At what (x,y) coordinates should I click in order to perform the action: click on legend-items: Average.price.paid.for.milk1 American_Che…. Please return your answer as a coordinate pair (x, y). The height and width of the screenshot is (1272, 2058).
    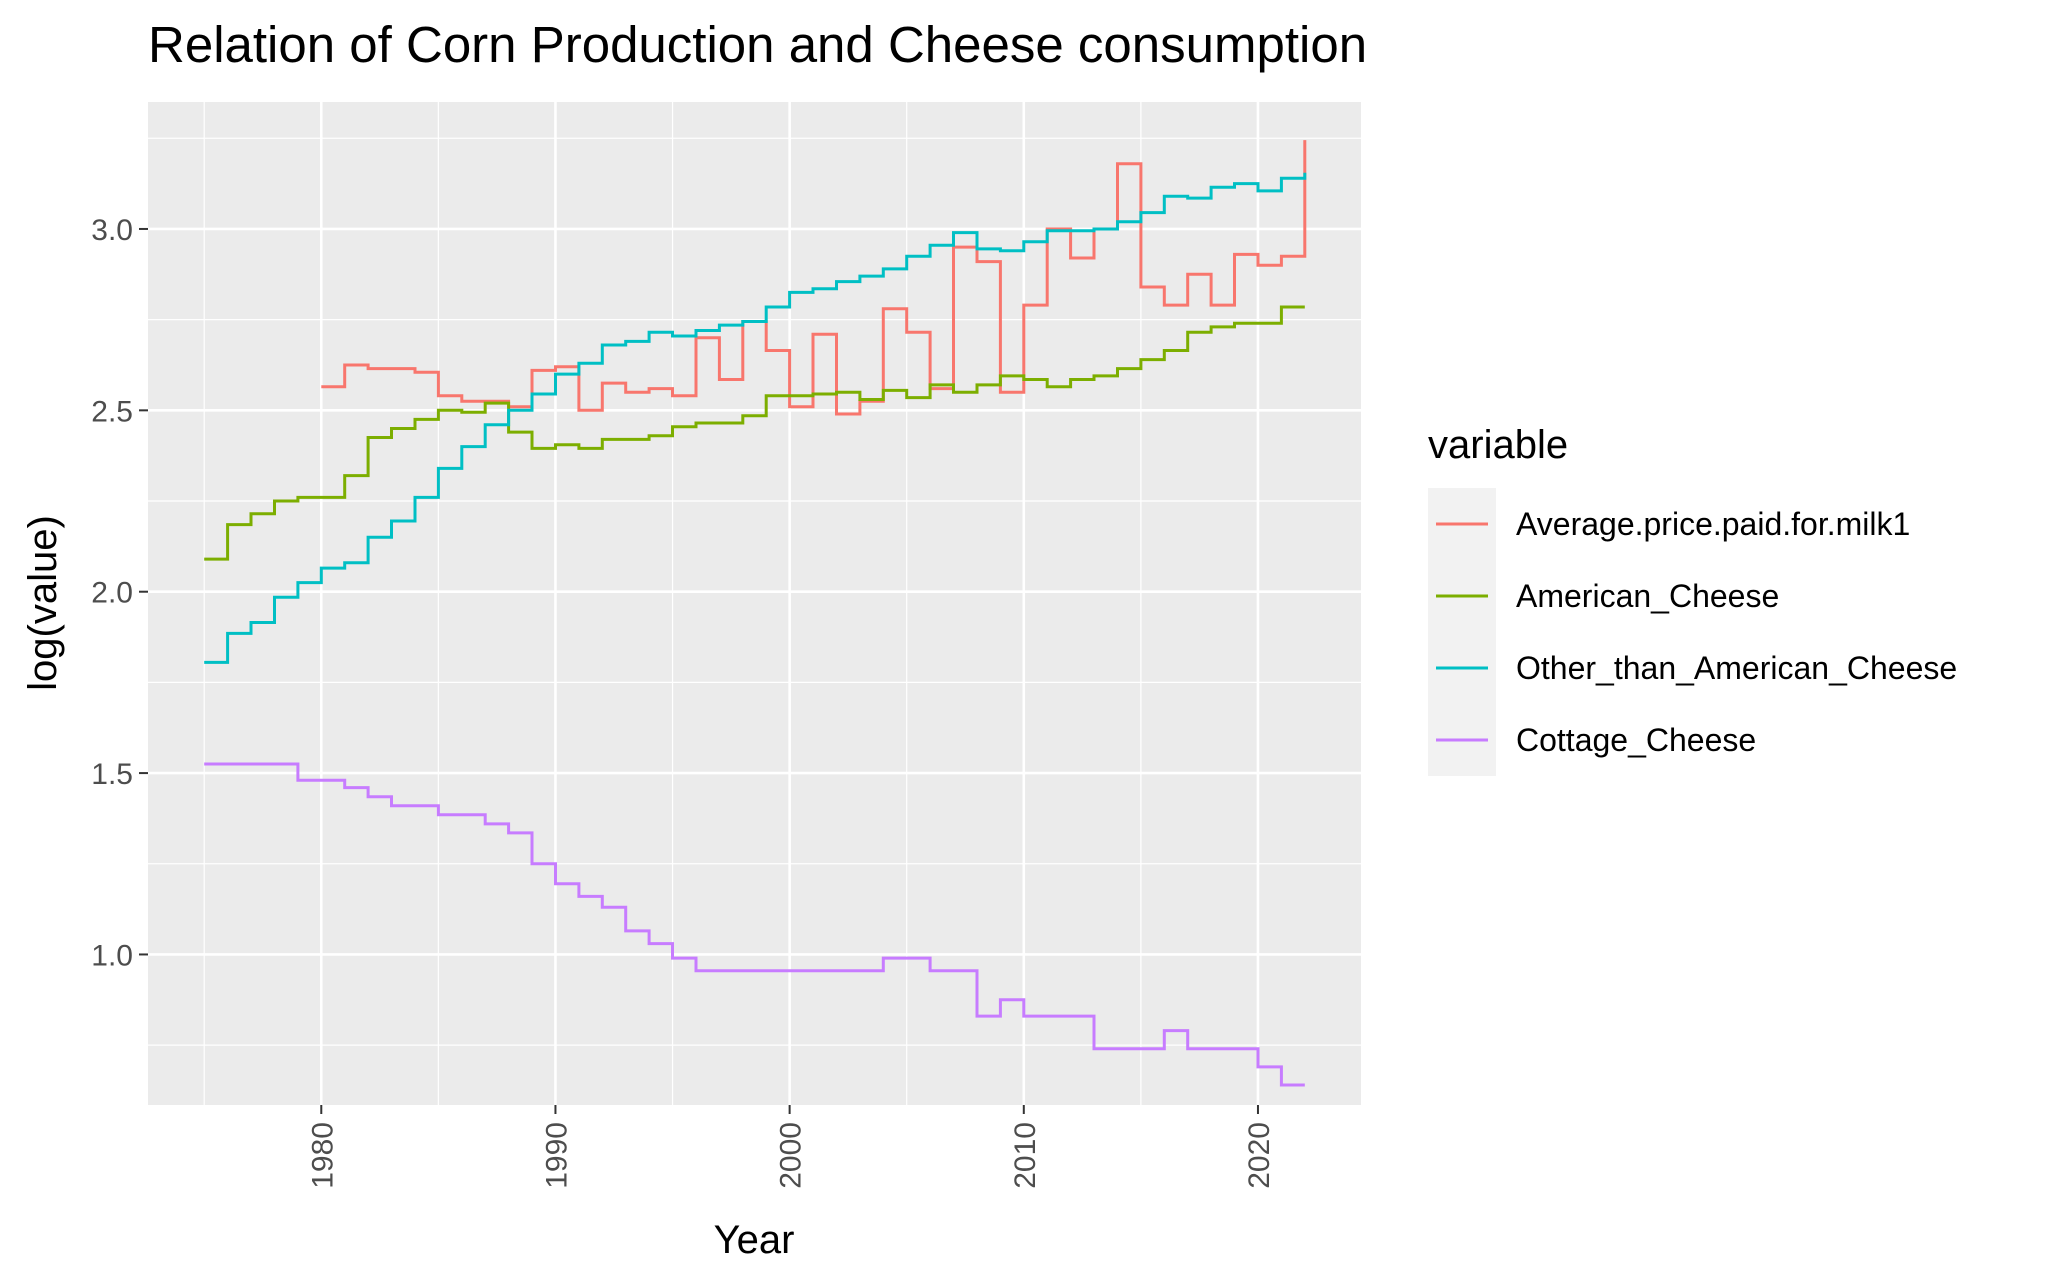
    Looking at the image, I should click on (1692, 632).